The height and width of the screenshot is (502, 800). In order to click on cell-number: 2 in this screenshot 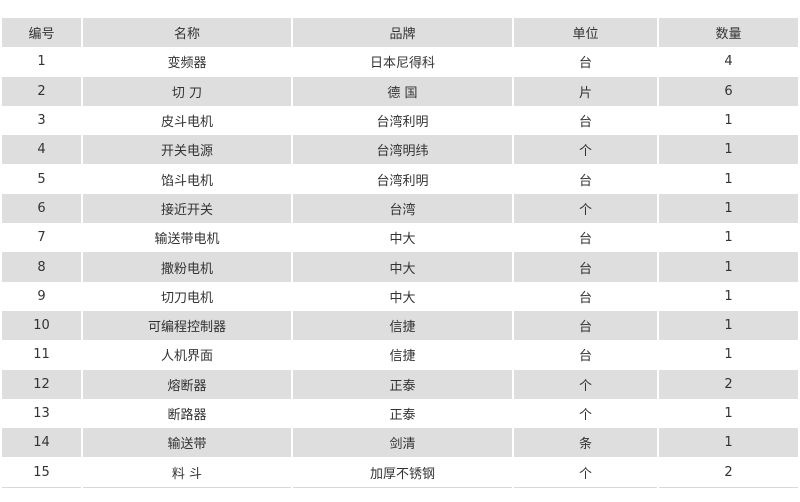, I will do `click(42, 91)`.